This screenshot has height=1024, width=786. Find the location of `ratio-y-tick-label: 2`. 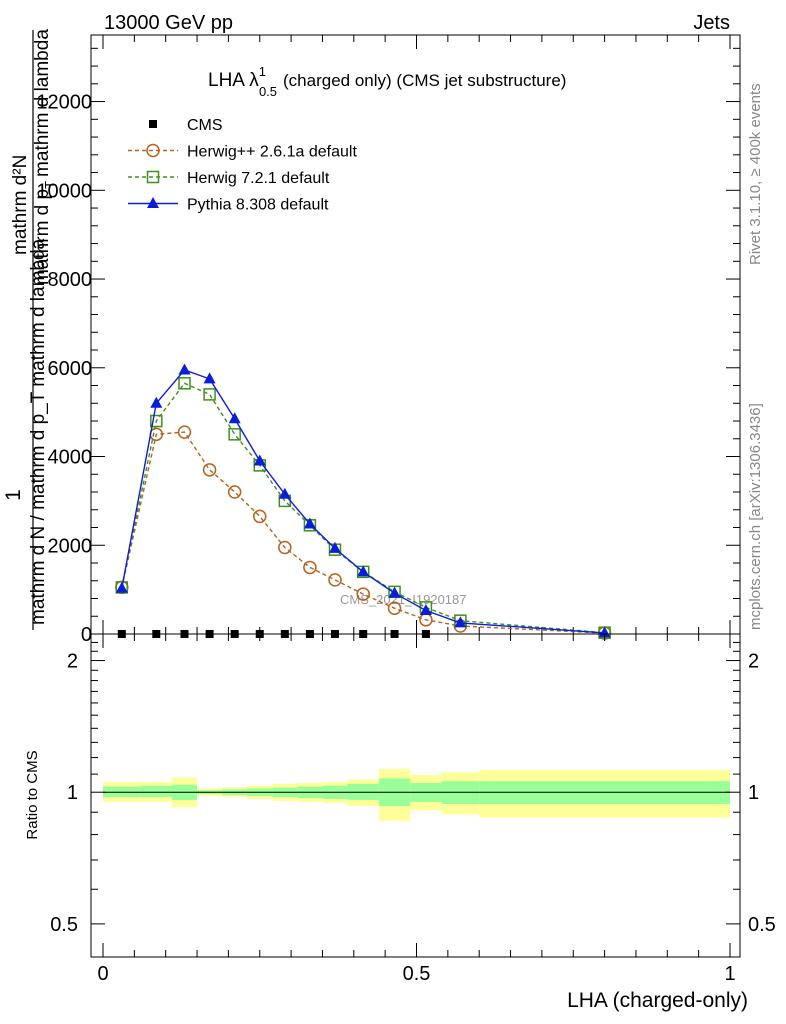

ratio-y-tick-label: 2 is located at coordinates (72, 662).